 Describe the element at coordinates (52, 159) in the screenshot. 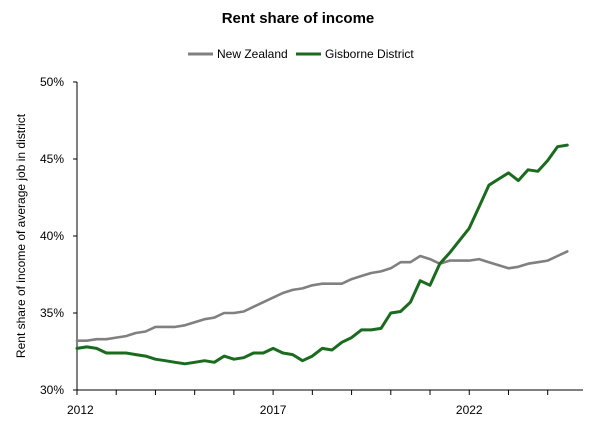

I see `y-tick-label: 45%` at that location.